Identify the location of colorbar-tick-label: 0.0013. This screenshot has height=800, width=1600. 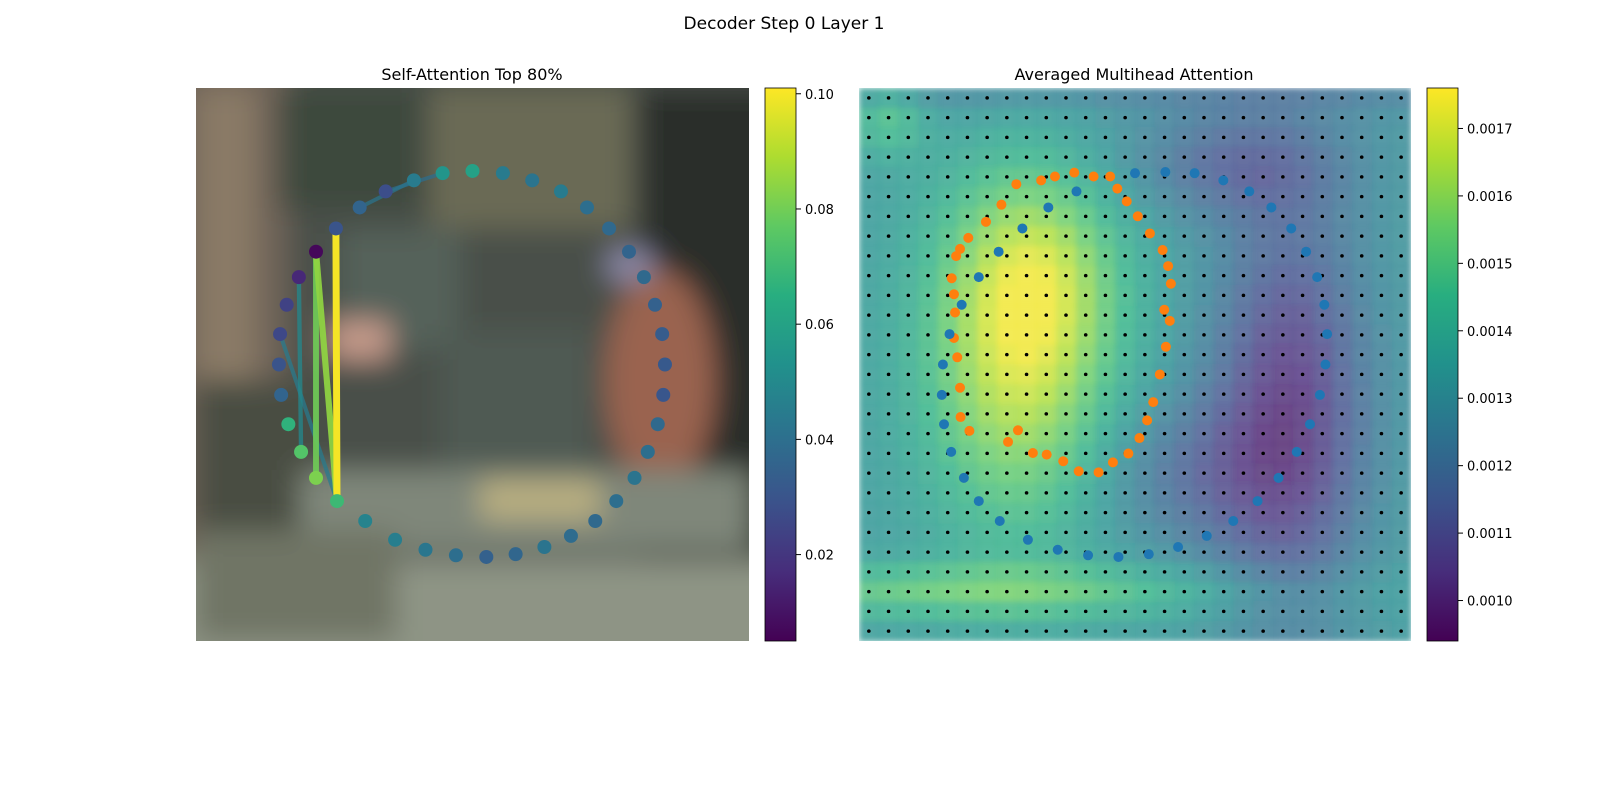
(1490, 399).